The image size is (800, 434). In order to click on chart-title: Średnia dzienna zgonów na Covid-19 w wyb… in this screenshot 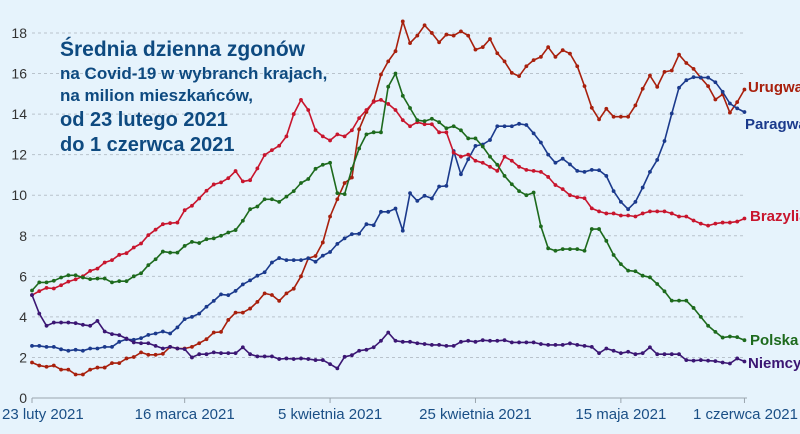, I will do `click(193, 96)`.